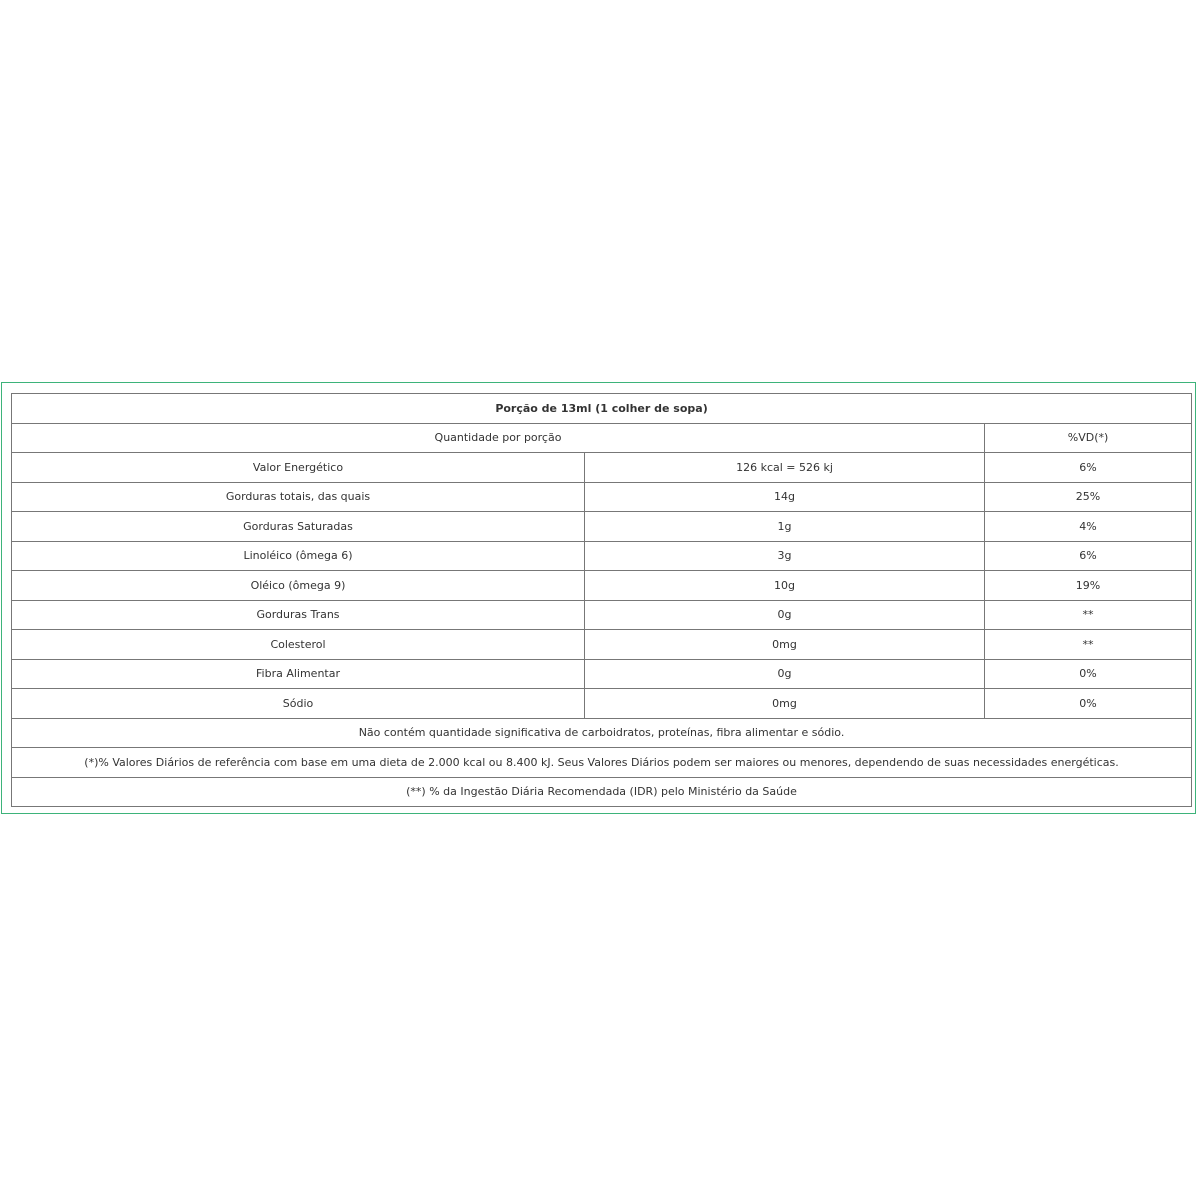 The width and height of the screenshot is (1200, 1200). I want to click on nutrient-amount: 3g, so click(784, 555).